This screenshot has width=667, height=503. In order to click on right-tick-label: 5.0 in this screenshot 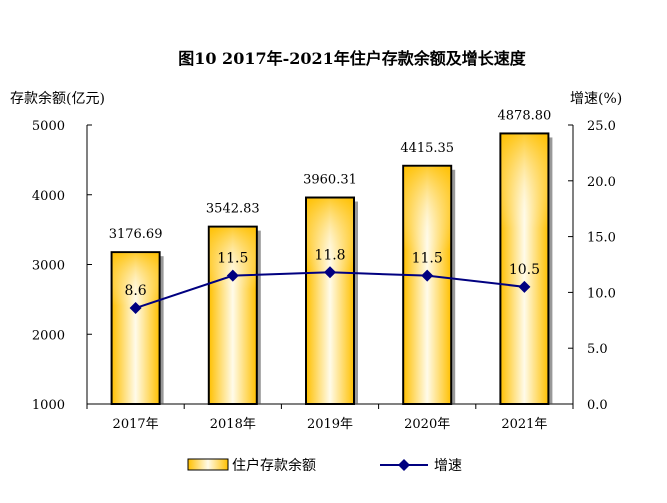, I will do `click(597, 349)`.